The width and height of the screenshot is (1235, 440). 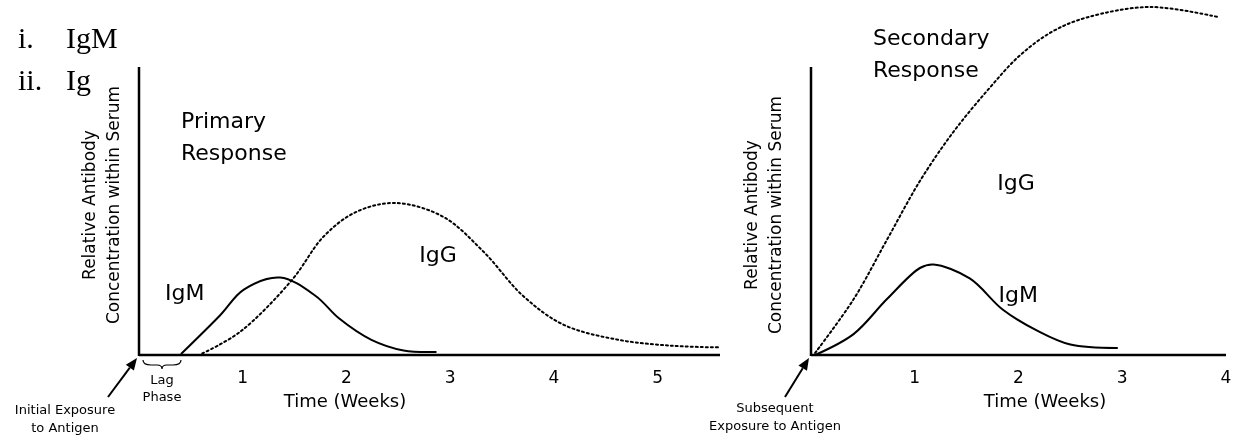 What do you see at coordinates (30, 79) in the screenshot?
I see `text: ii.` at bounding box center [30, 79].